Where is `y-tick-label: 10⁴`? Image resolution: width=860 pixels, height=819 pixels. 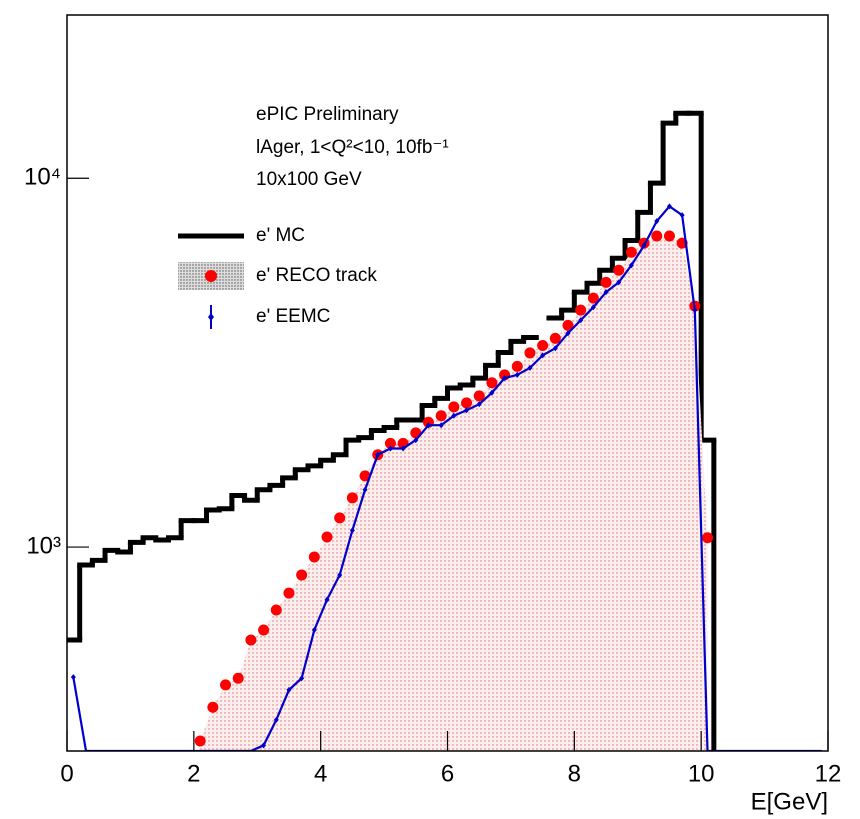
y-tick-label: 10⁴ is located at coordinates (42, 177).